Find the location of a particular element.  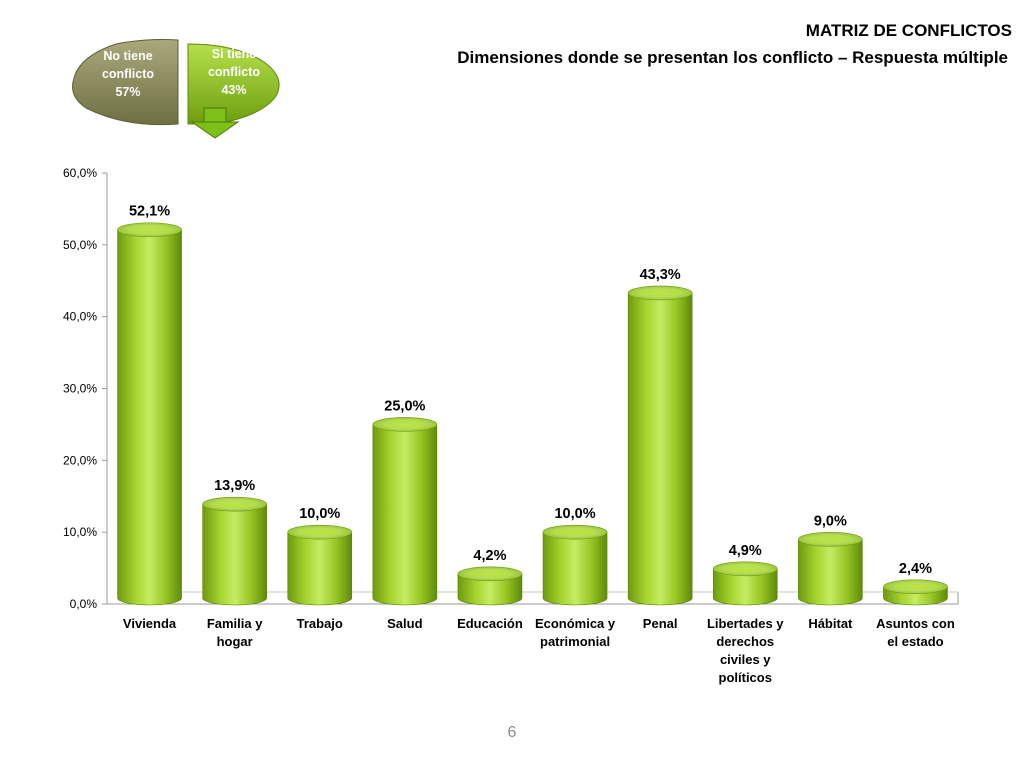

x-tick-label: Asuntos con is located at coordinates (915, 623).